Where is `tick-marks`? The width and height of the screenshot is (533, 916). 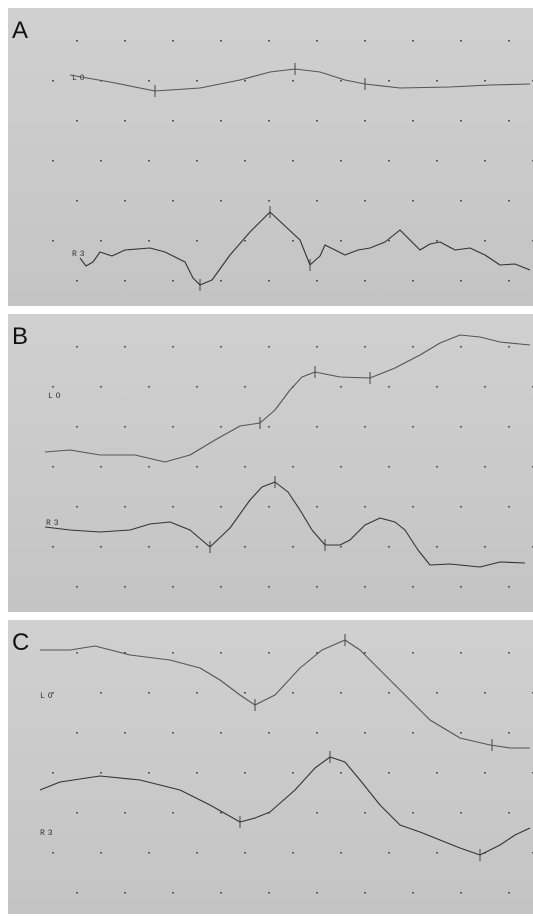
tick-marks is located at coordinates (260, 177).